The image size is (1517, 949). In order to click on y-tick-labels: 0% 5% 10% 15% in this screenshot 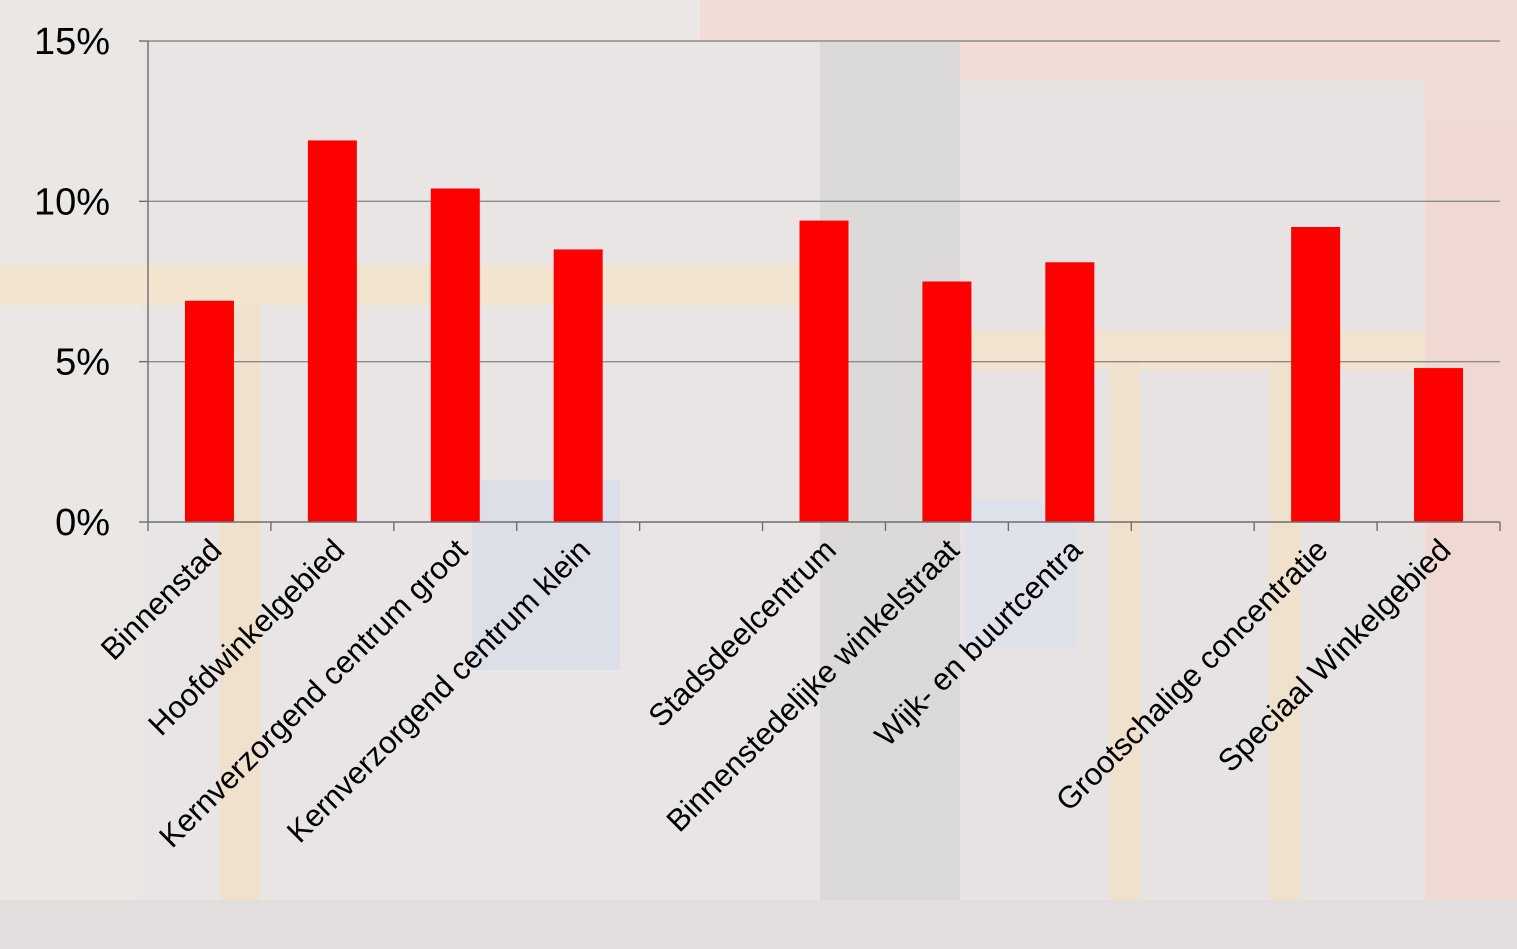, I will do `click(72, 282)`.